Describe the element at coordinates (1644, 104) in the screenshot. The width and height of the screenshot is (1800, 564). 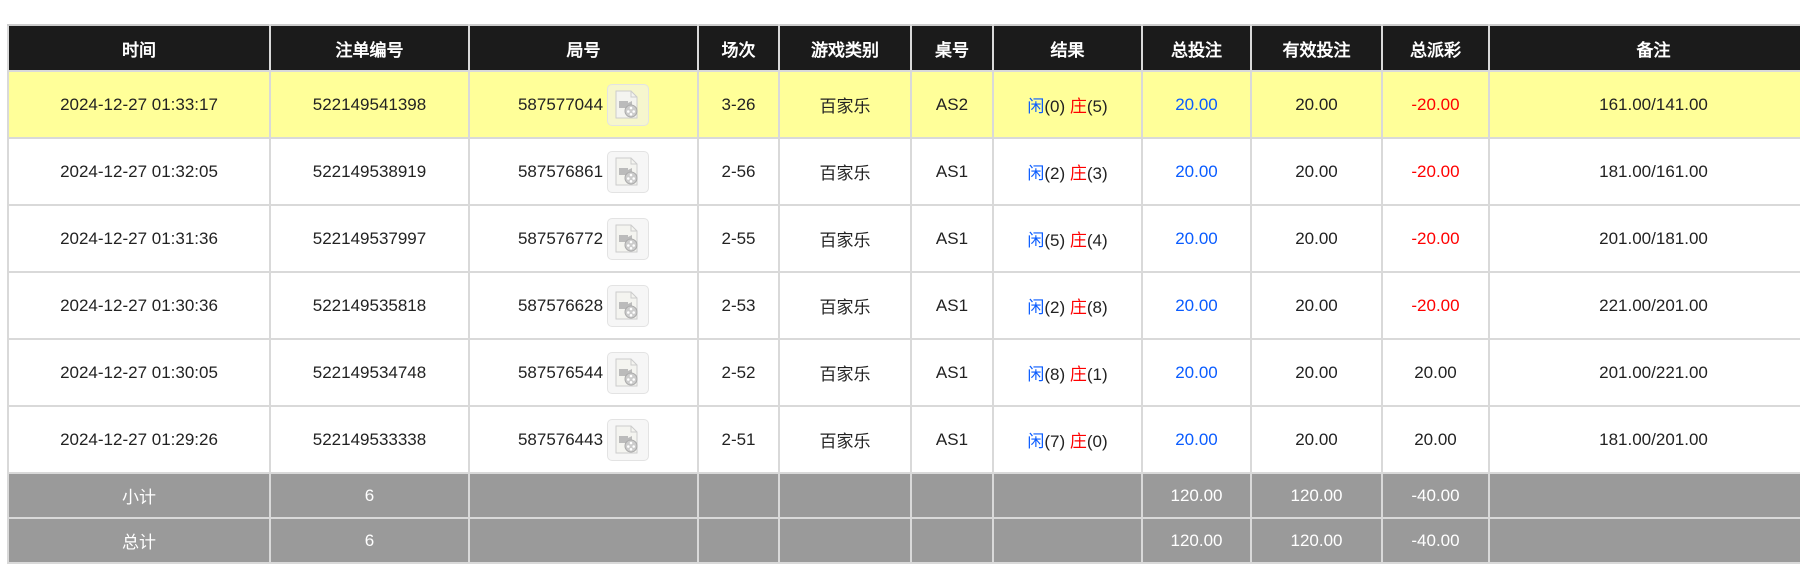
I see `note-cell: 161.00/141.00` at that location.